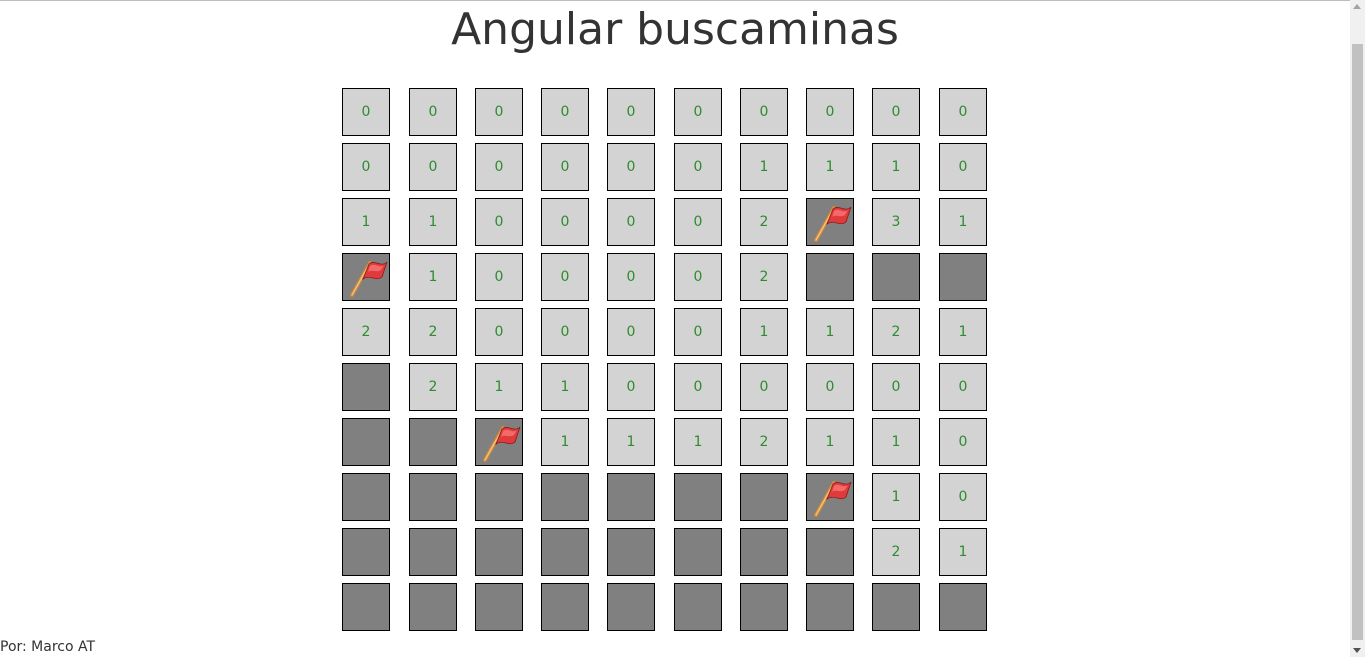 The width and height of the screenshot is (1365, 657). What do you see at coordinates (1357, 650) in the screenshot?
I see `scroll-down-icon` at bounding box center [1357, 650].